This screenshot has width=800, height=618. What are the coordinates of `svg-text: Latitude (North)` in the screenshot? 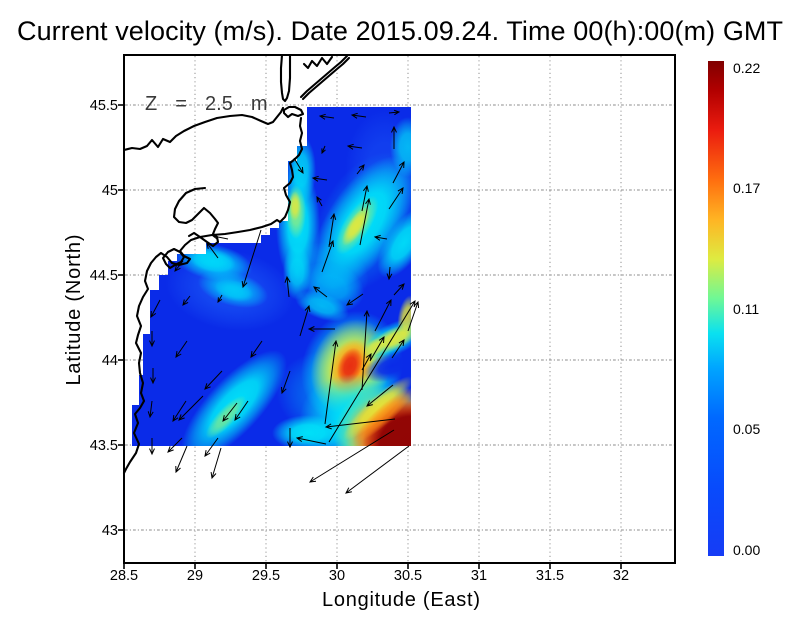 It's located at (74, 310).